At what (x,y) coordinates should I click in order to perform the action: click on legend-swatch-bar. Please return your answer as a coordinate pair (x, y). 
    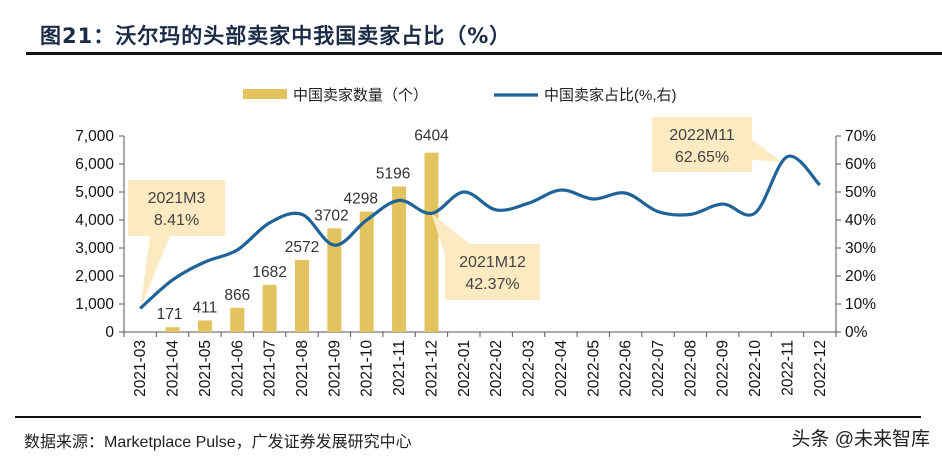
    Looking at the image, I should click on (265, 94).